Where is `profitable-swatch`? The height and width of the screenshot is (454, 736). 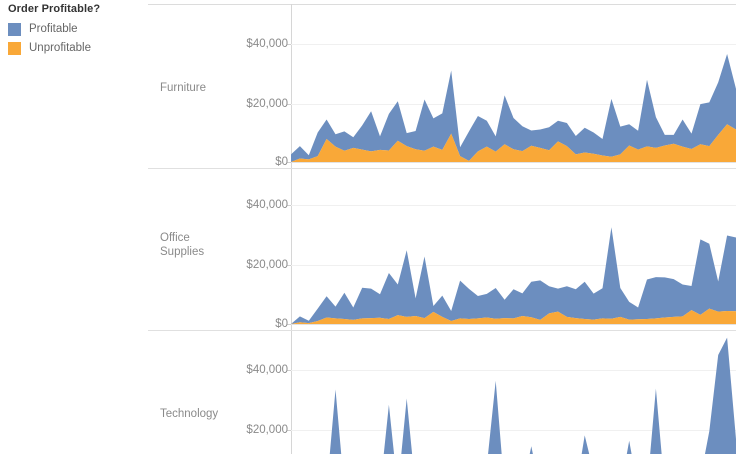 profitable-swatch is located at coordinates (14, 29).